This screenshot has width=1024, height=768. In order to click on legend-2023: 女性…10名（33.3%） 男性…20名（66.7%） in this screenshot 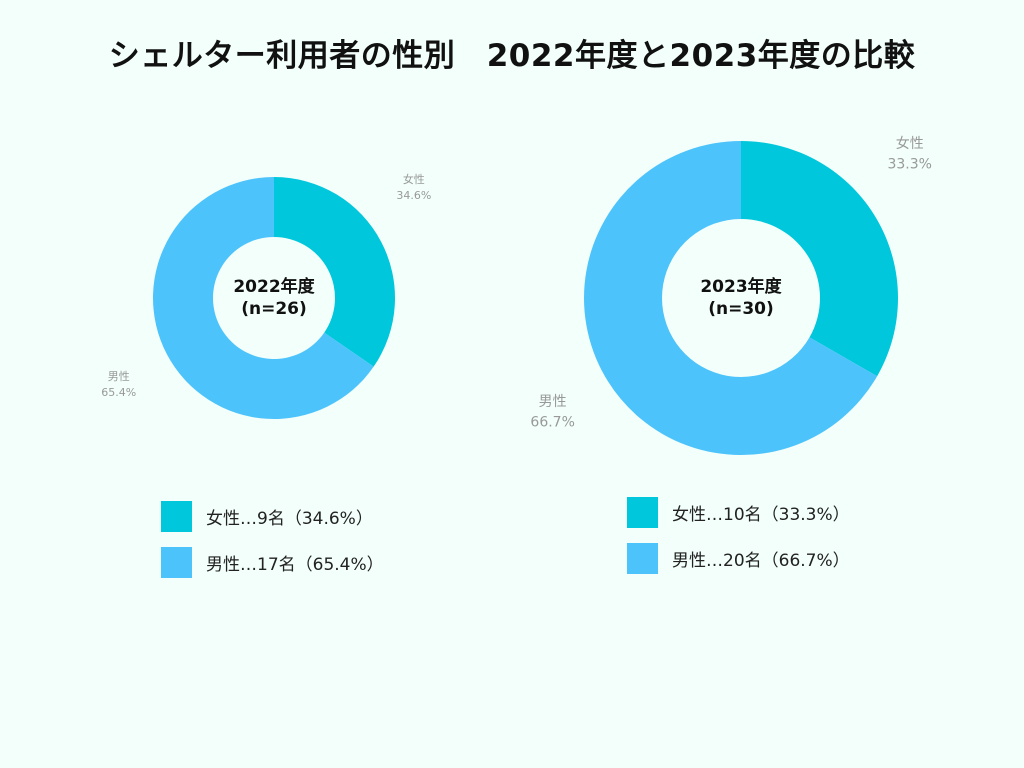, I will do `click(738, 542)`.